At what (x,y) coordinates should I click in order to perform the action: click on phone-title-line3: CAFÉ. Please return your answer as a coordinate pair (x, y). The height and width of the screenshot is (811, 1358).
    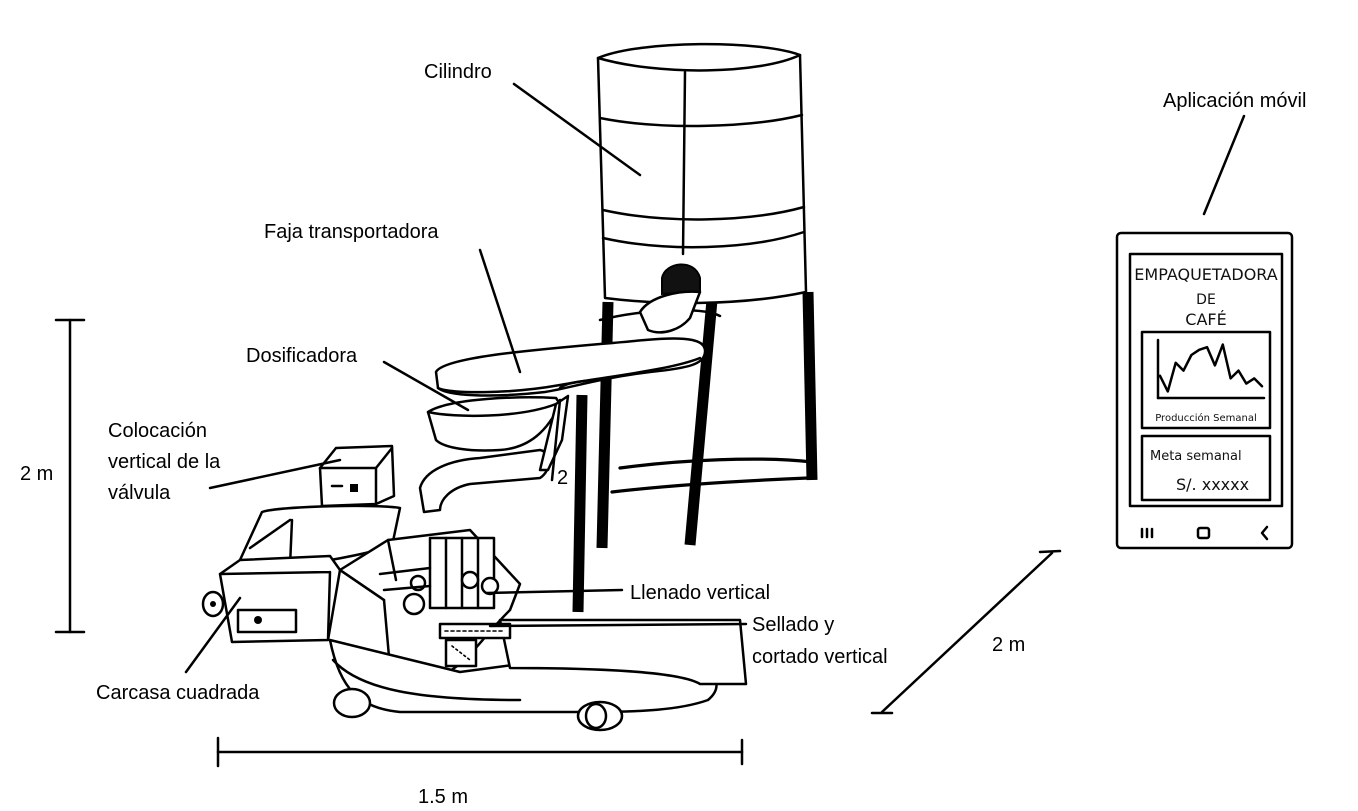
    Looking at the image, I should click on (1205, 319).